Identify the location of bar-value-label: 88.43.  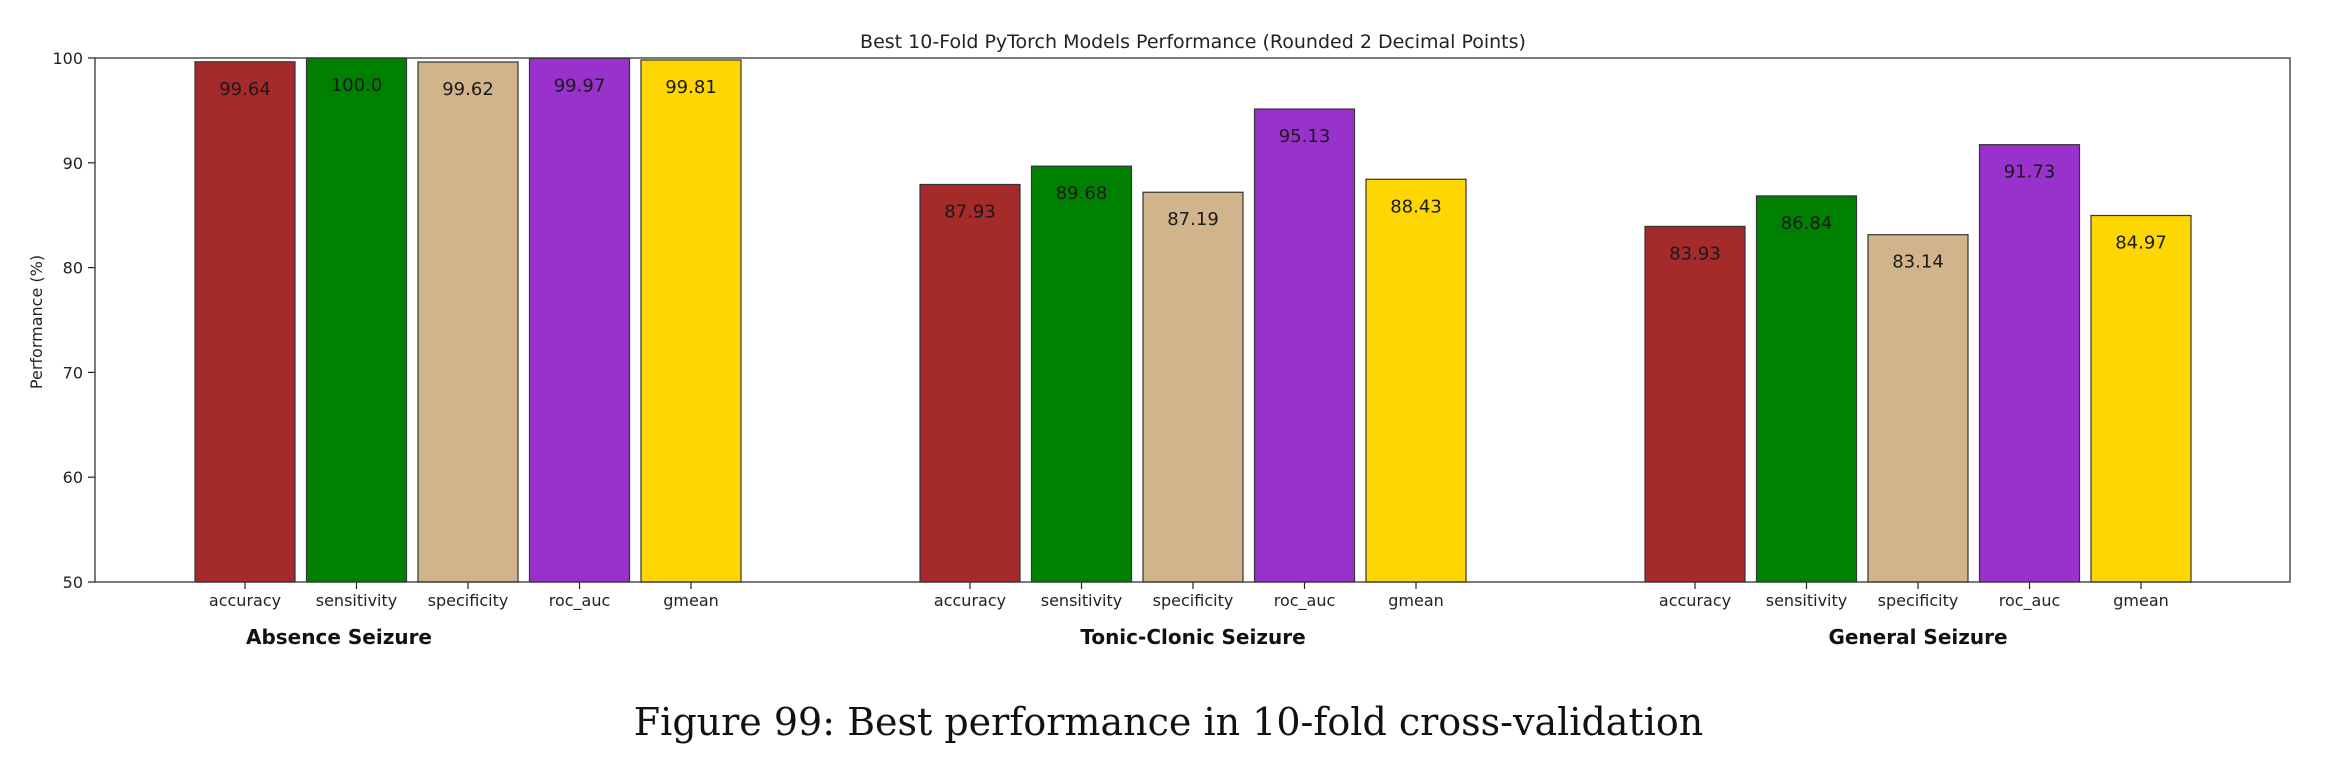
(1416, 206).